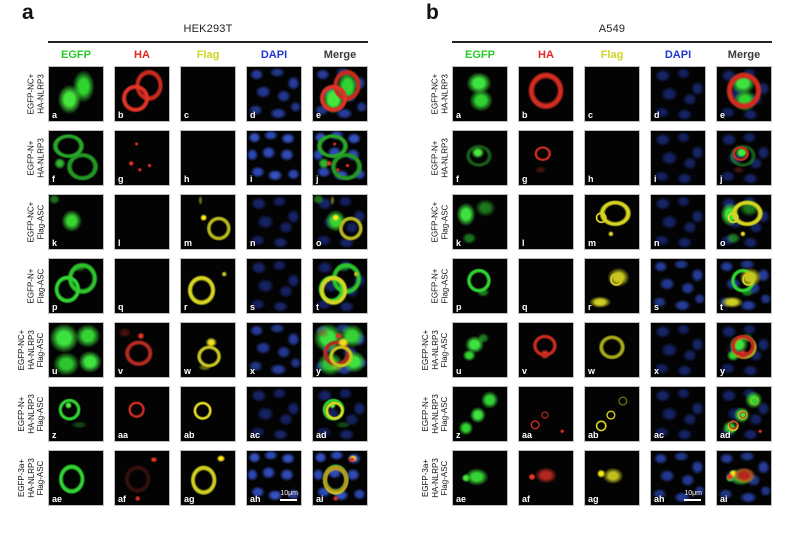 This screenshot has width=800, height=533. I want to click on micrograph-p: p, so click(480, 286).